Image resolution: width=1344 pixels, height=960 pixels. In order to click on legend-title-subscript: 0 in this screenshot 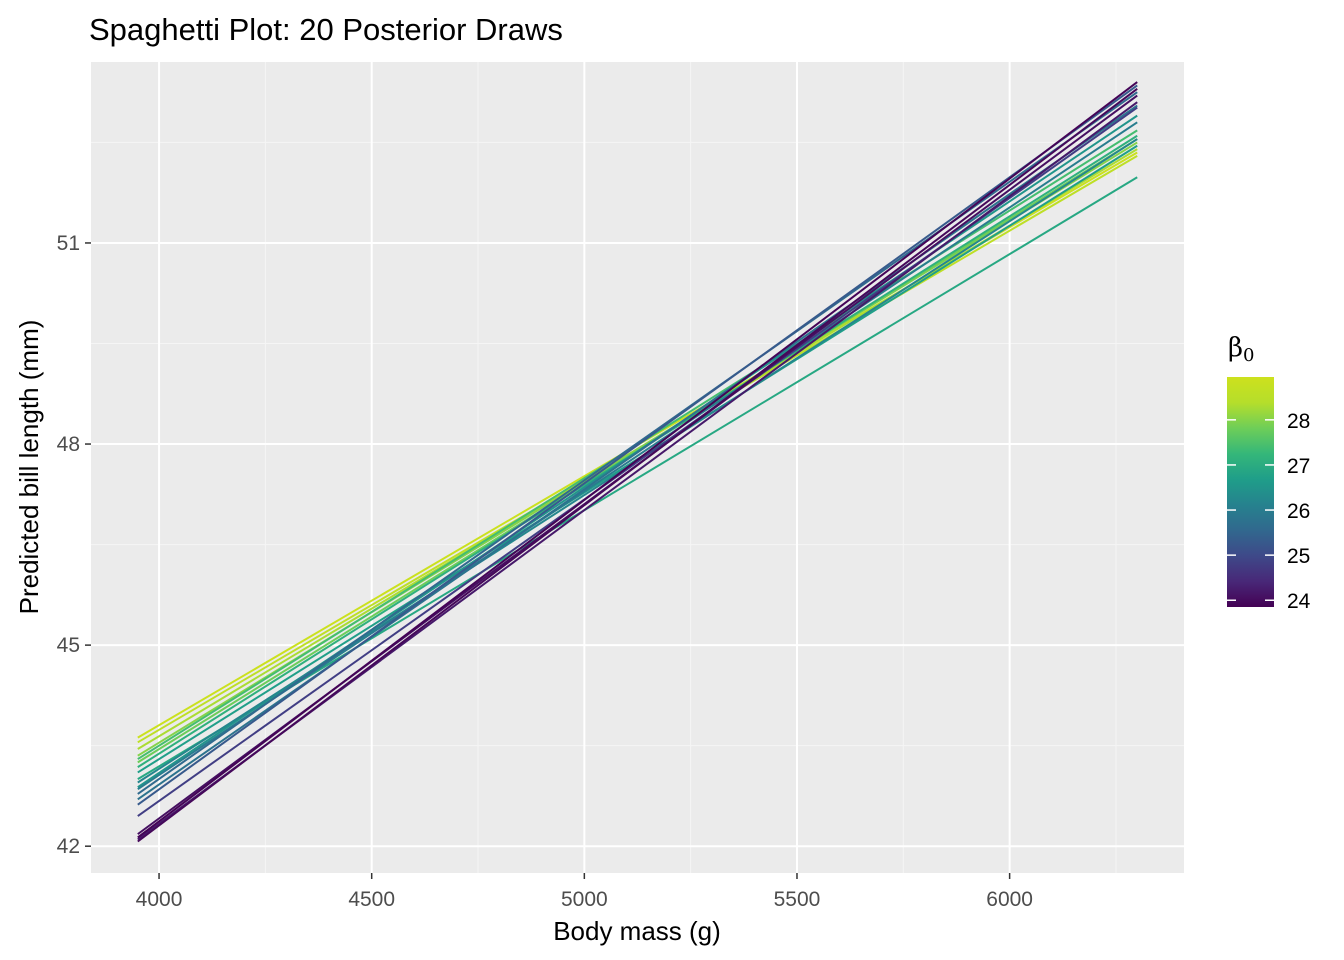, I will do `click(1248, 355)`.